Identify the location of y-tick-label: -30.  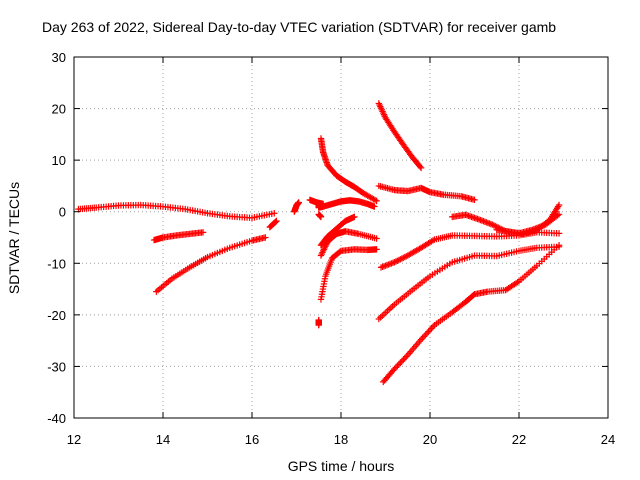
(56, 366).